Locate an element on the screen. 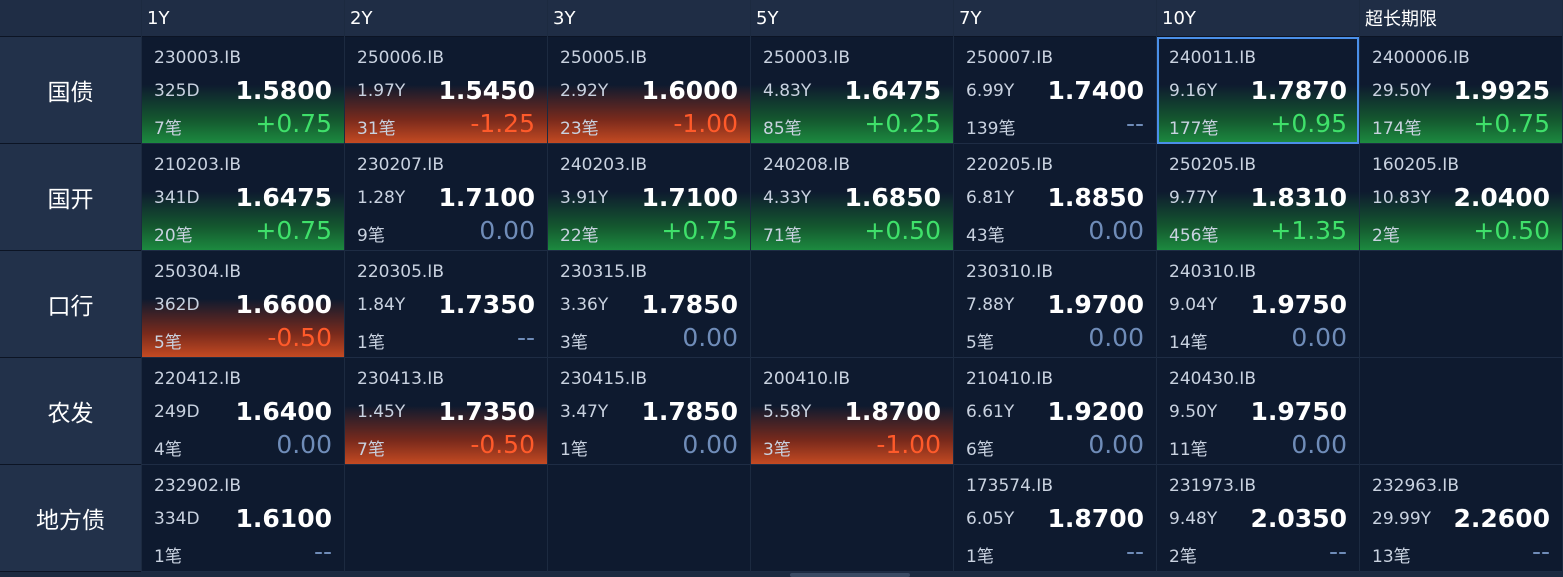 This screenshot has width=1563, height=577. remaining-term: 9.16Y is located at coordinates (1193, 91).